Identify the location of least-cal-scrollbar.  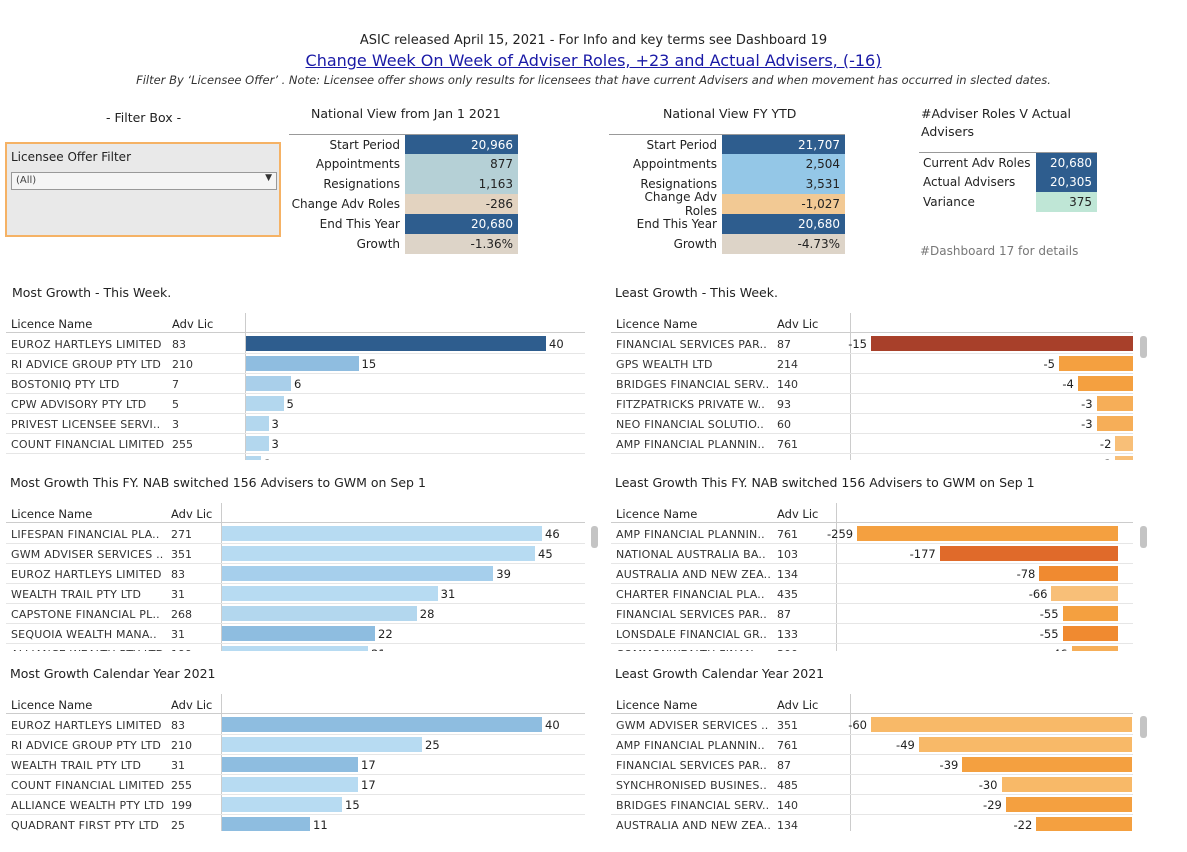
(1143, 727).